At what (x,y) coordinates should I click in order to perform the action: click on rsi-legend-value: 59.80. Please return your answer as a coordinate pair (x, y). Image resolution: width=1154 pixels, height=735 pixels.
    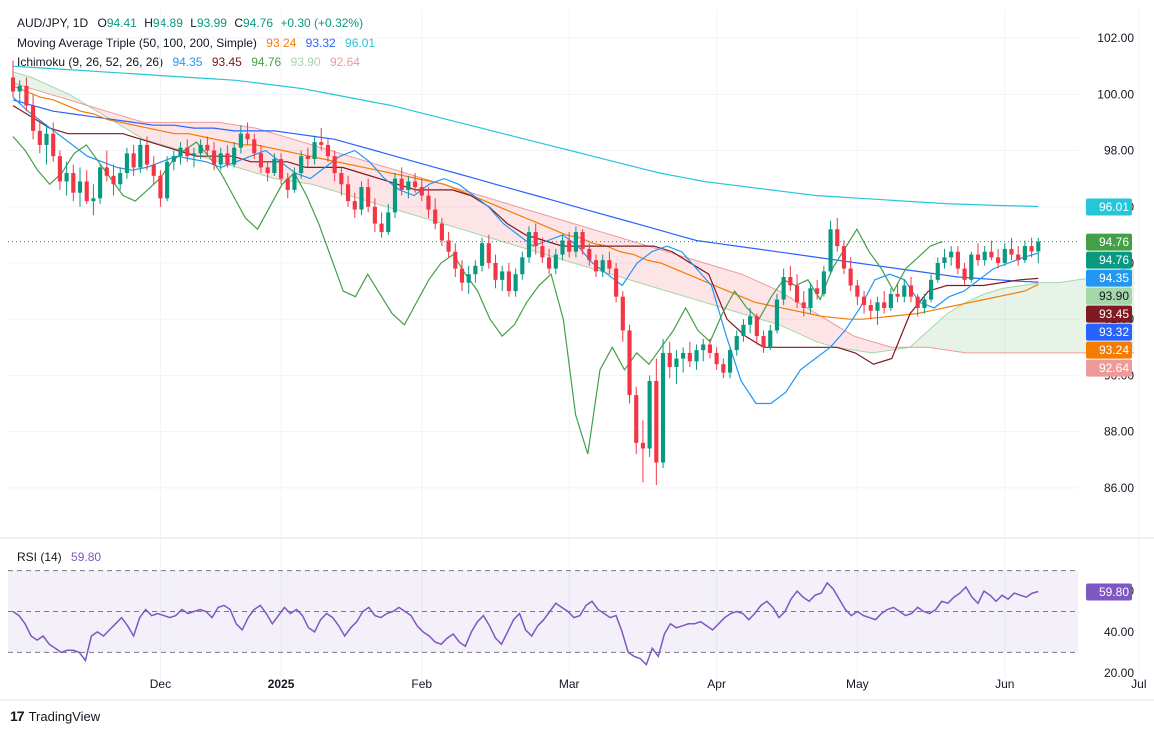
    Looking at the image, I should click on (86, 557).